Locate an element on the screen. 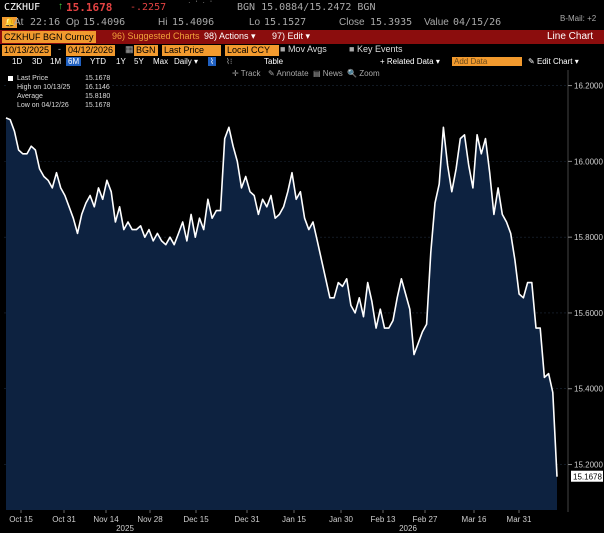 Image resolution: width=604 pixels, height=533 pixels. frequency-label: Daily is located at coordinates (183, 61).